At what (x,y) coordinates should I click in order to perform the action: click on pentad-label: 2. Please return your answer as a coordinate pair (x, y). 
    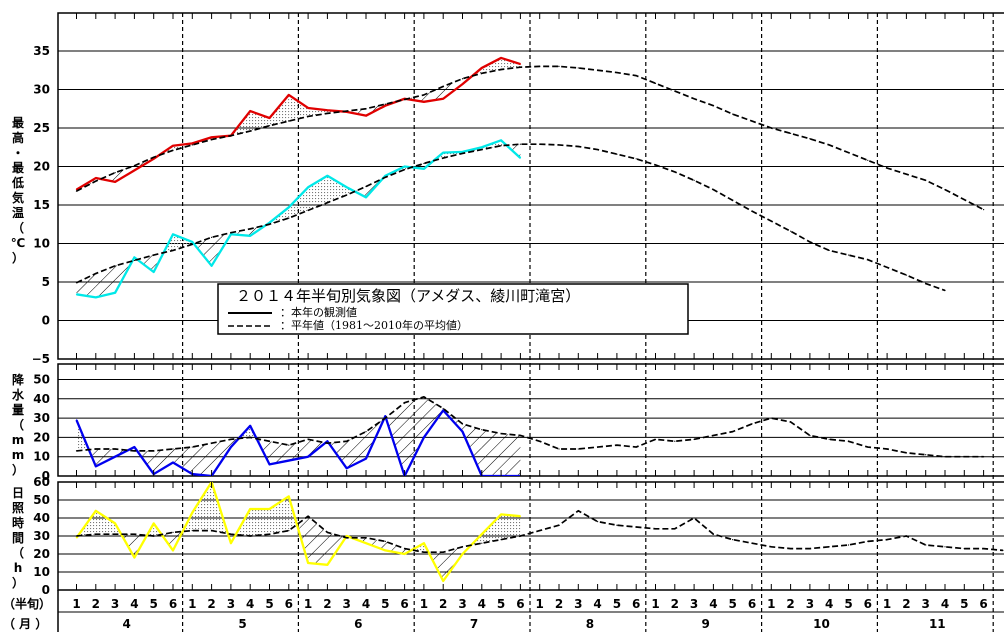
    Looking at the image, I should click on (96, 604).